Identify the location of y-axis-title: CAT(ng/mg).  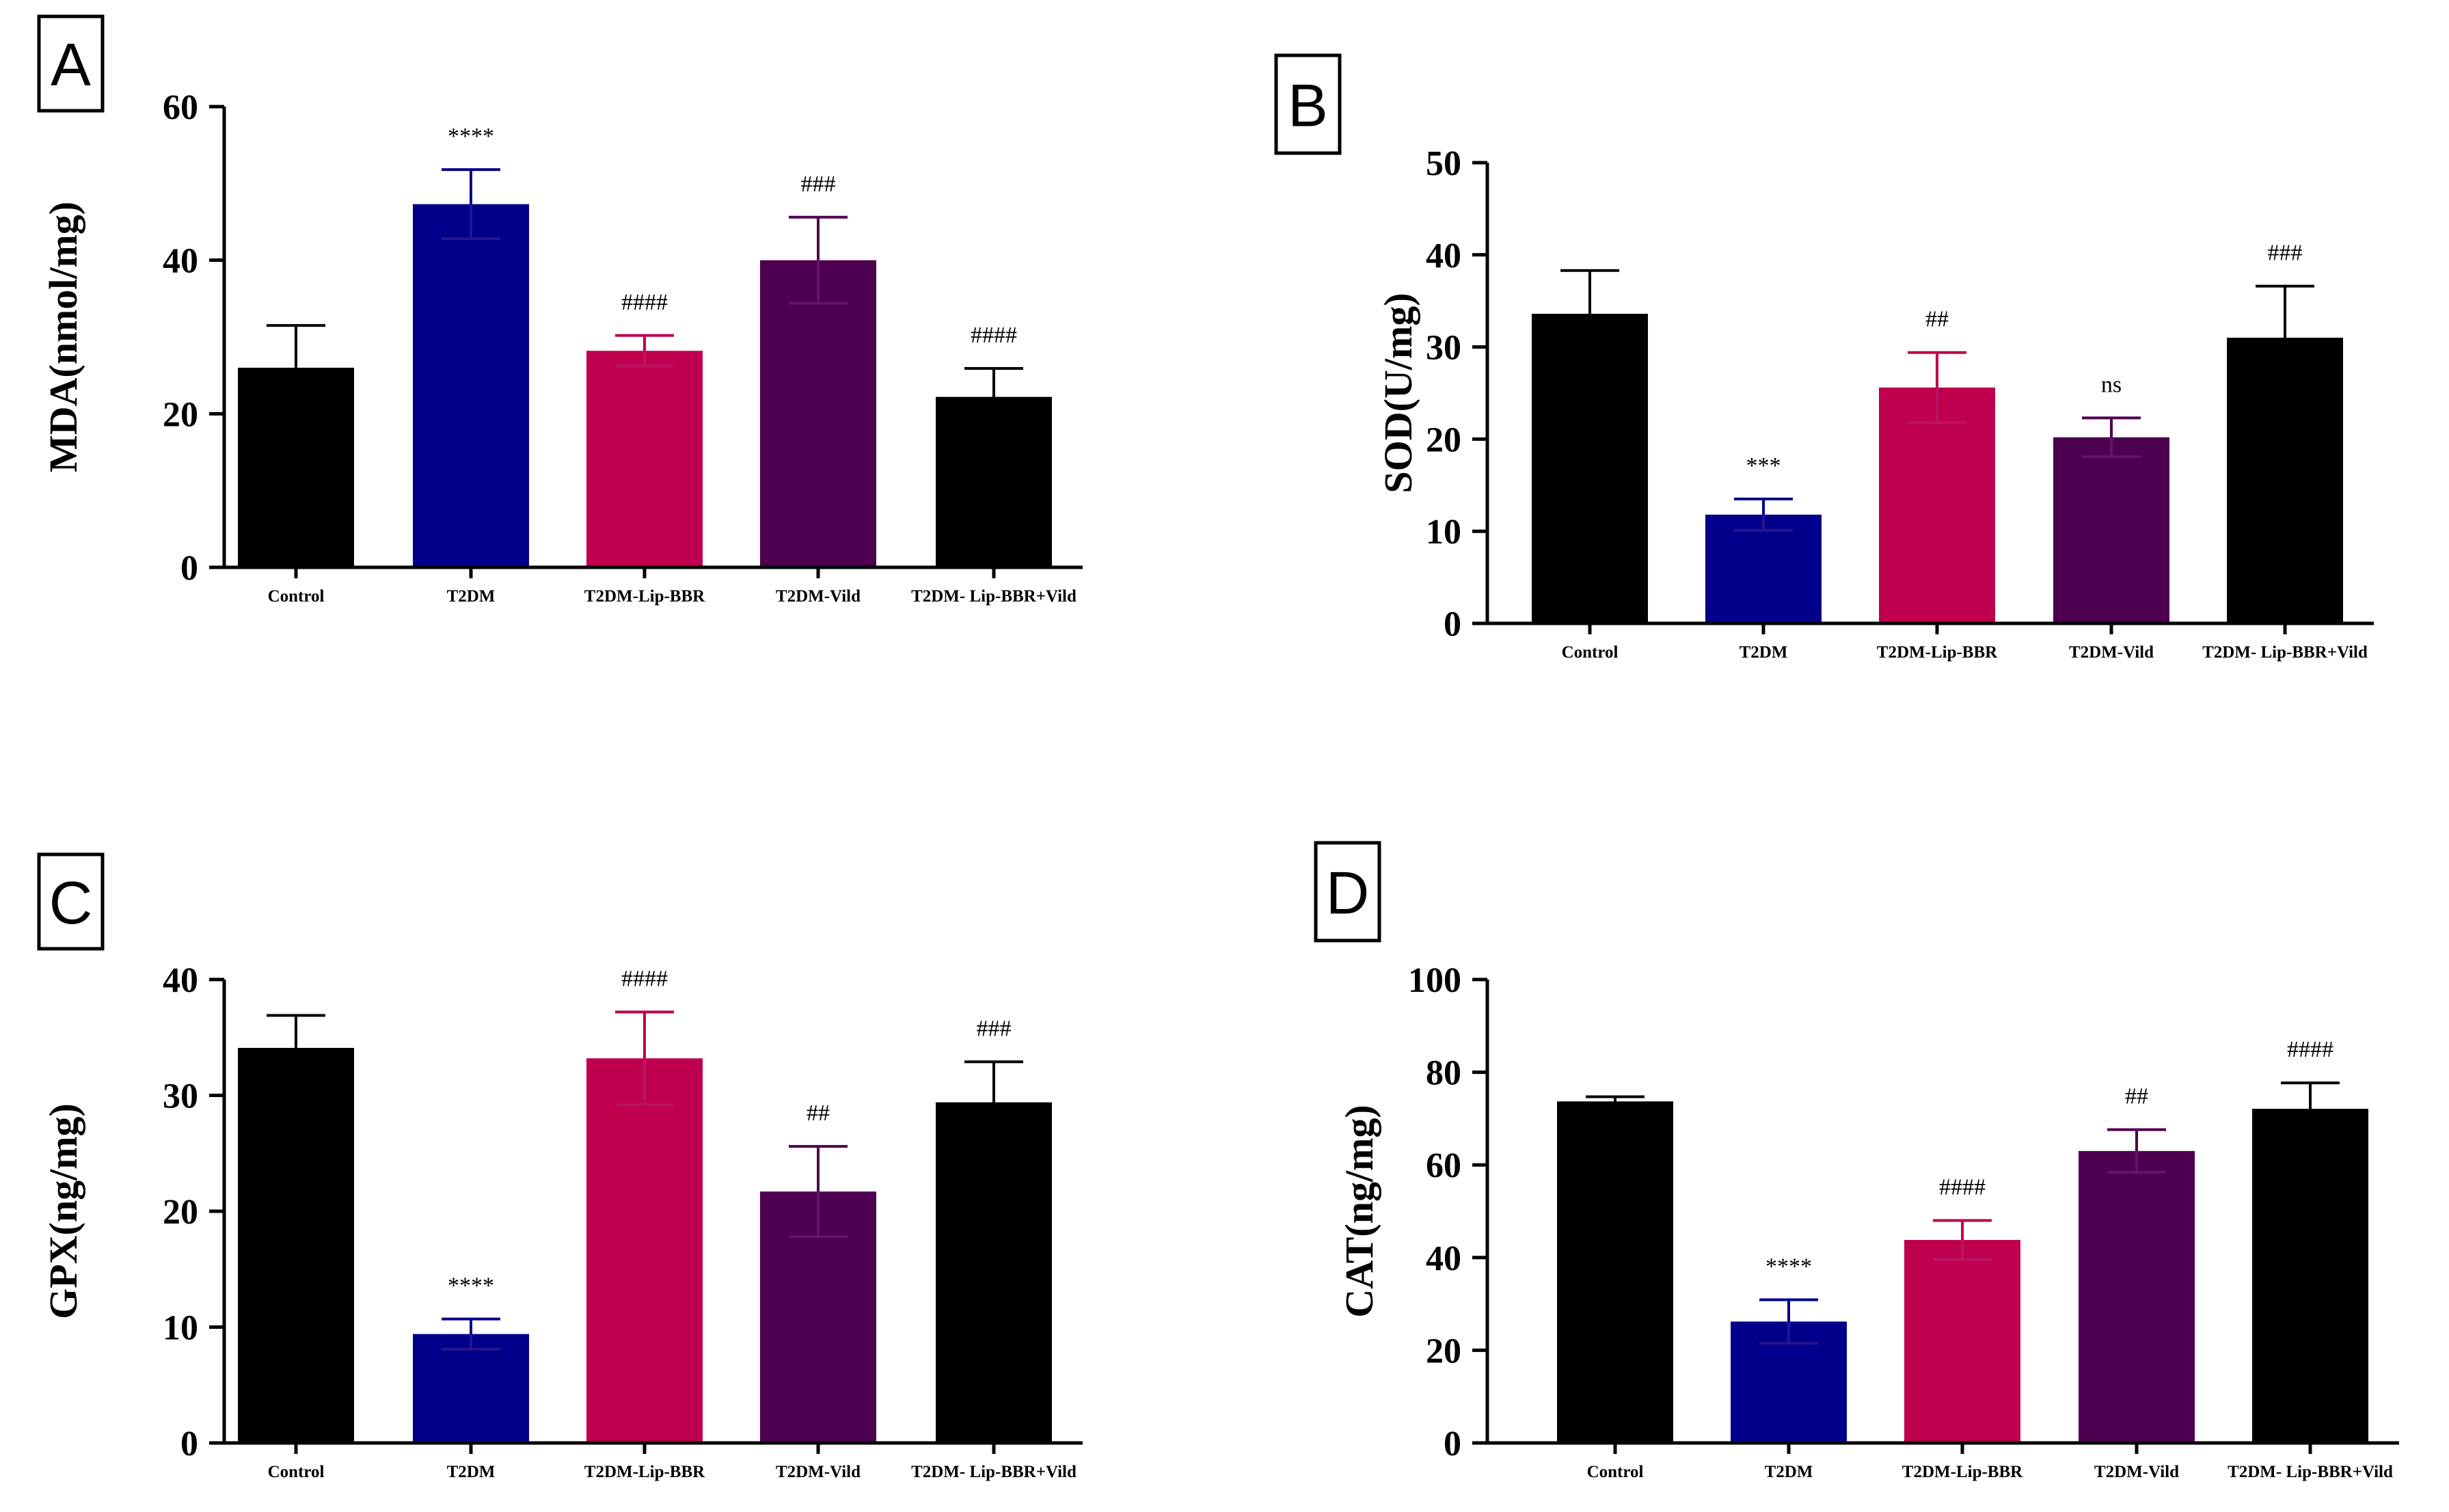
(1359, 1211).